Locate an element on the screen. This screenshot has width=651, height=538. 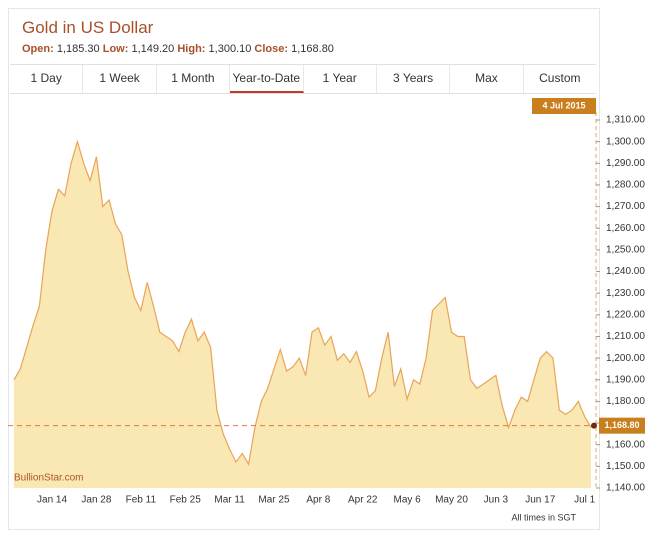
close-dot is located at coordinates (594, 425).